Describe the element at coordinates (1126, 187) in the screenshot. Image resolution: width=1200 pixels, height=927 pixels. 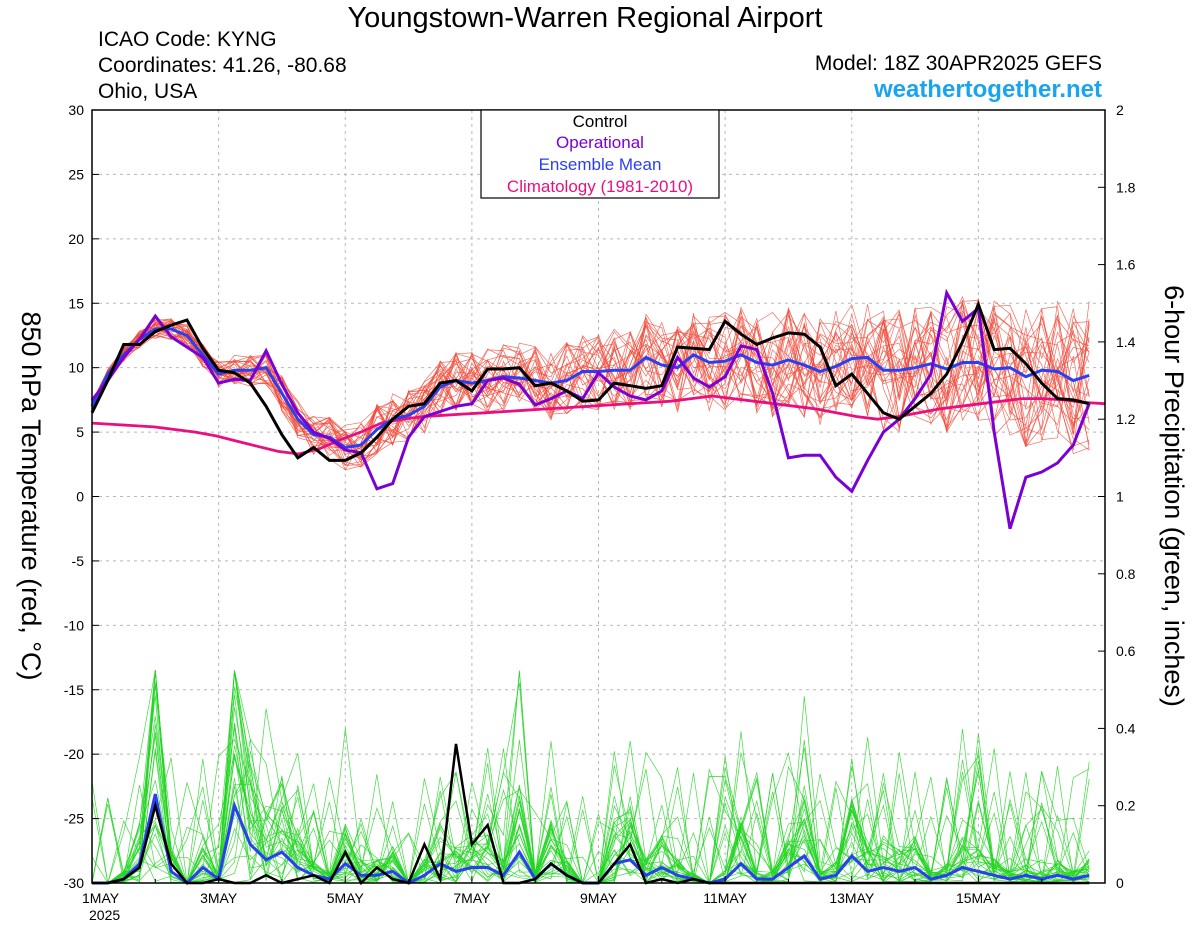
I see `y2-tick-label: 1.8` at that location.